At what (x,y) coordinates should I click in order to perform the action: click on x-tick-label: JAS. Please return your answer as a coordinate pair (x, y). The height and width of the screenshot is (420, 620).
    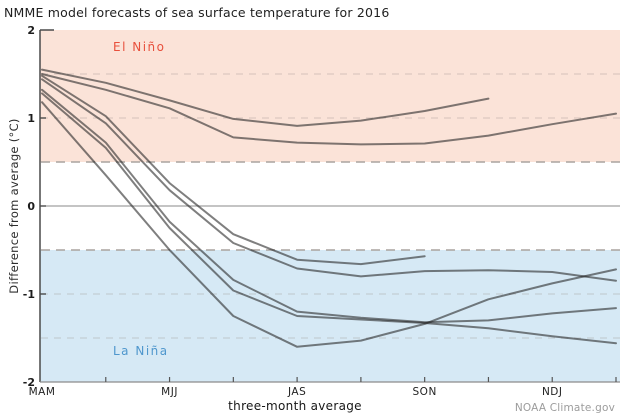
    Looking at the image, I should click on (296, 392).